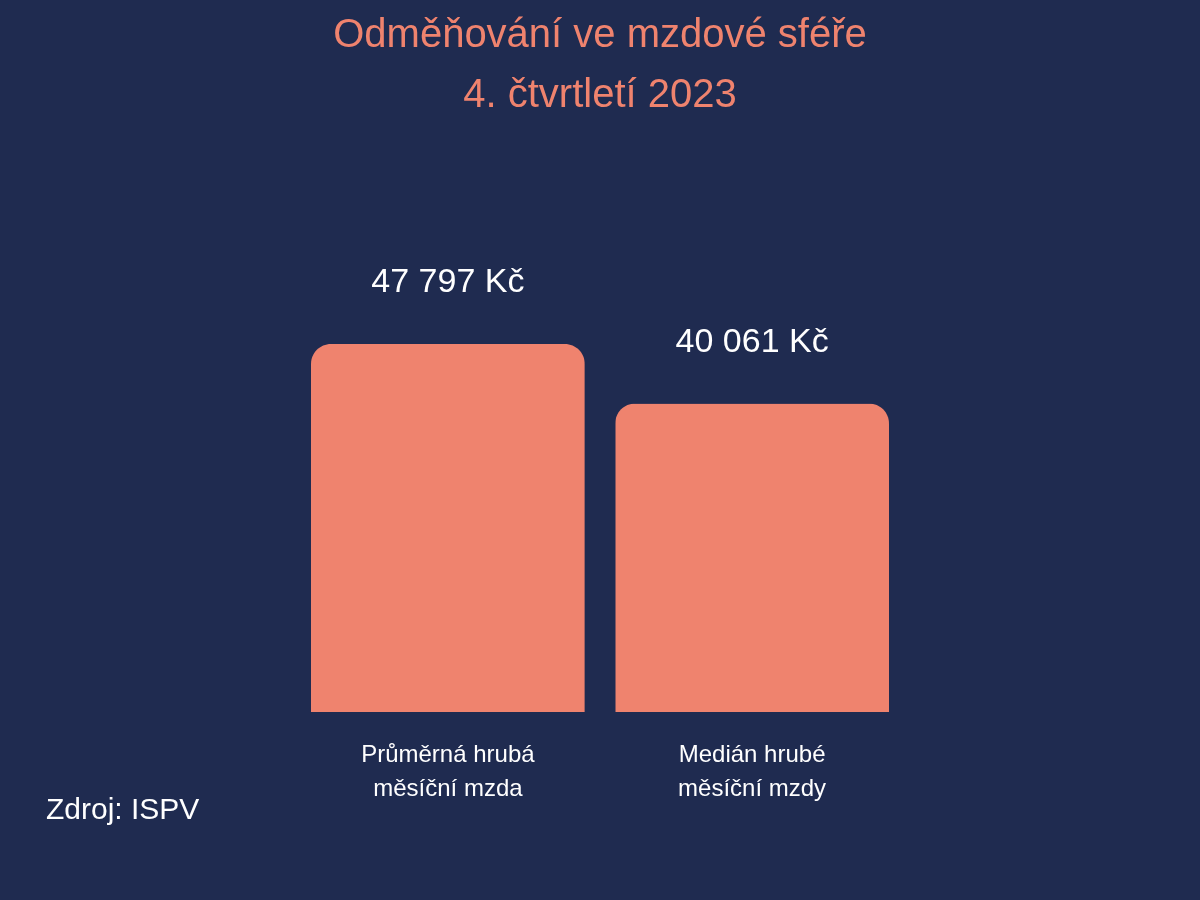  I want to click on data-label: 47 797 Kč, so click(448, 280).